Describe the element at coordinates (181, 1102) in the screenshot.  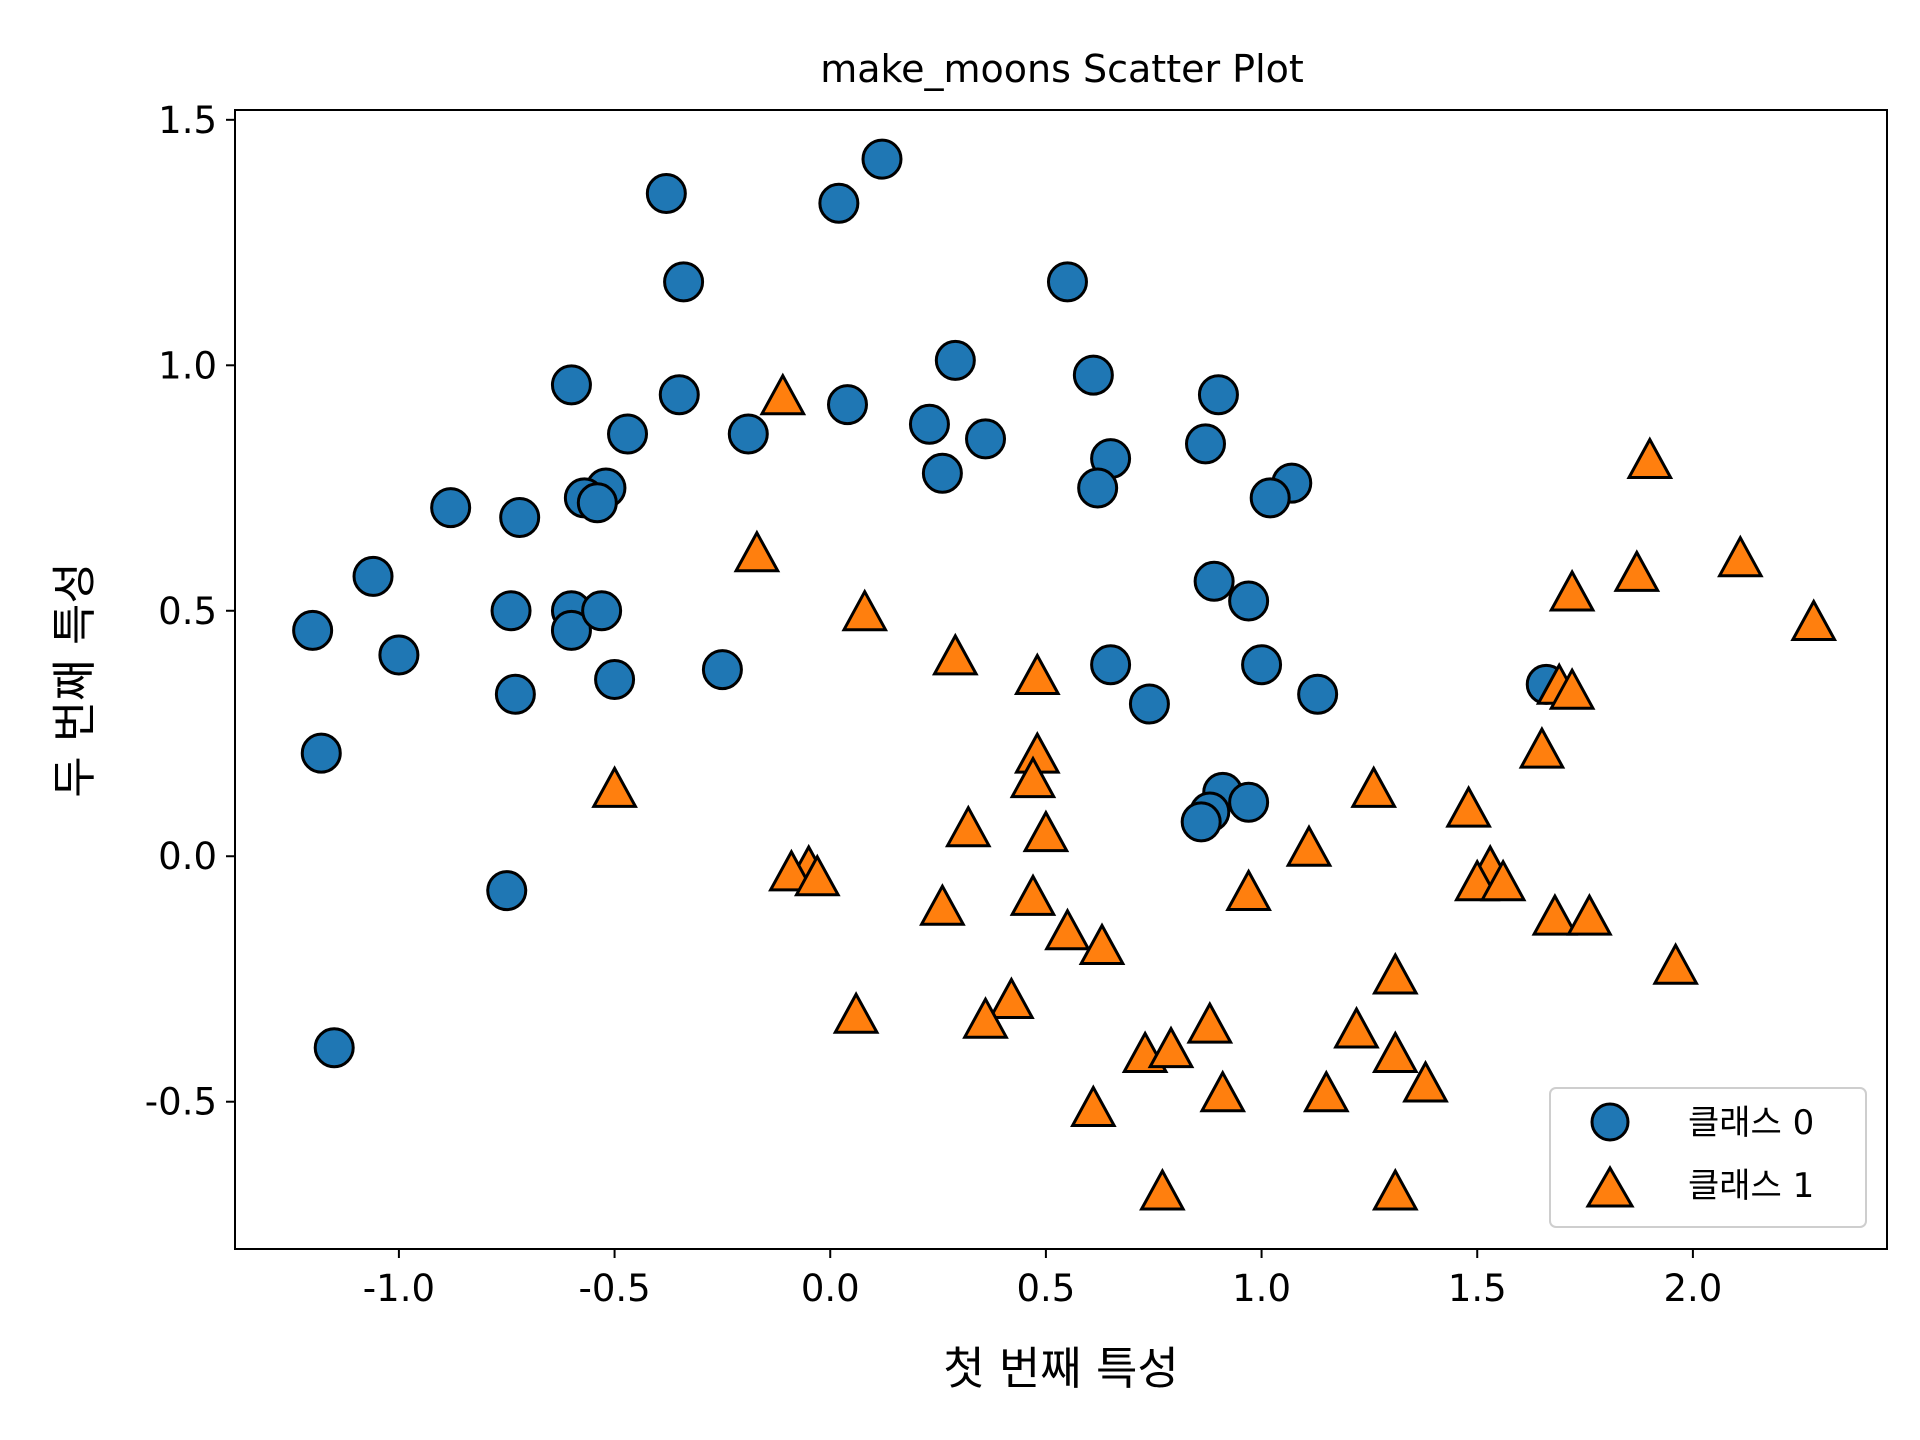
I see `y-tick-label: -0.5` at that location.